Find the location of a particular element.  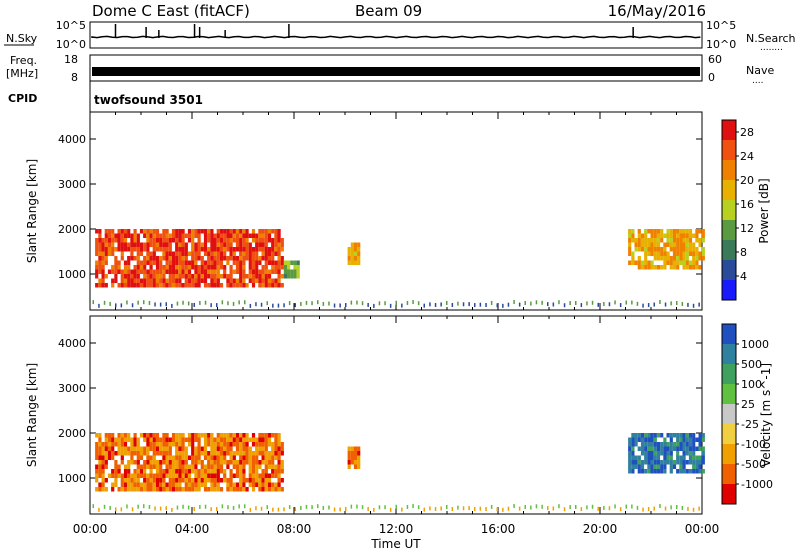

y-tick-label: 2000 is located at coordinates (72, 229).